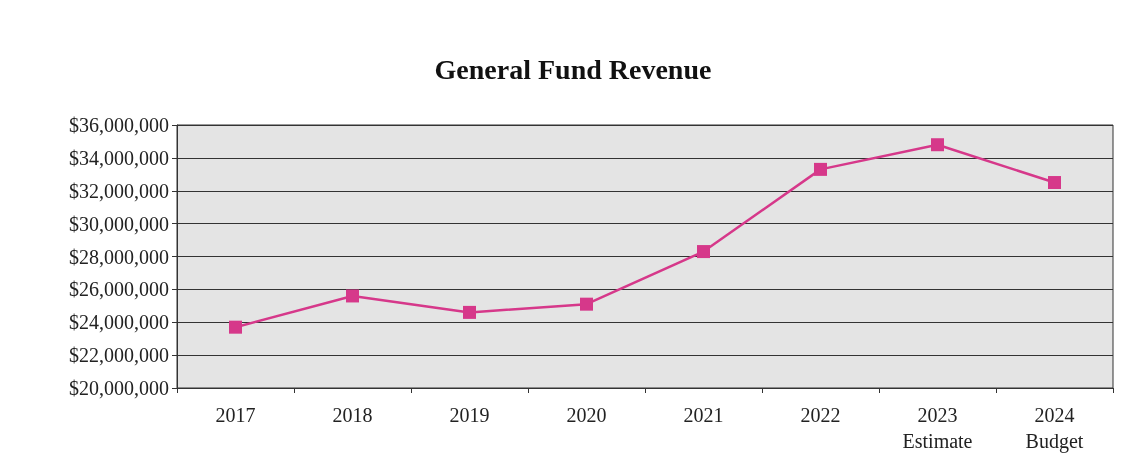 This screenshot has width=1146, height=475. I want to click on x-tick-label: 2022, so click(820, 415).